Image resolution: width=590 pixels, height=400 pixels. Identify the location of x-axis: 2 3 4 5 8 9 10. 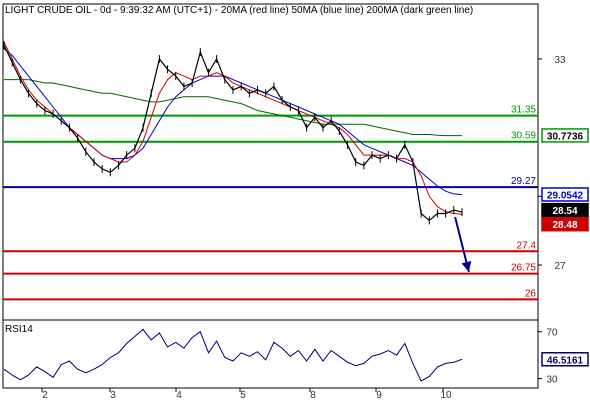
(246, 394).